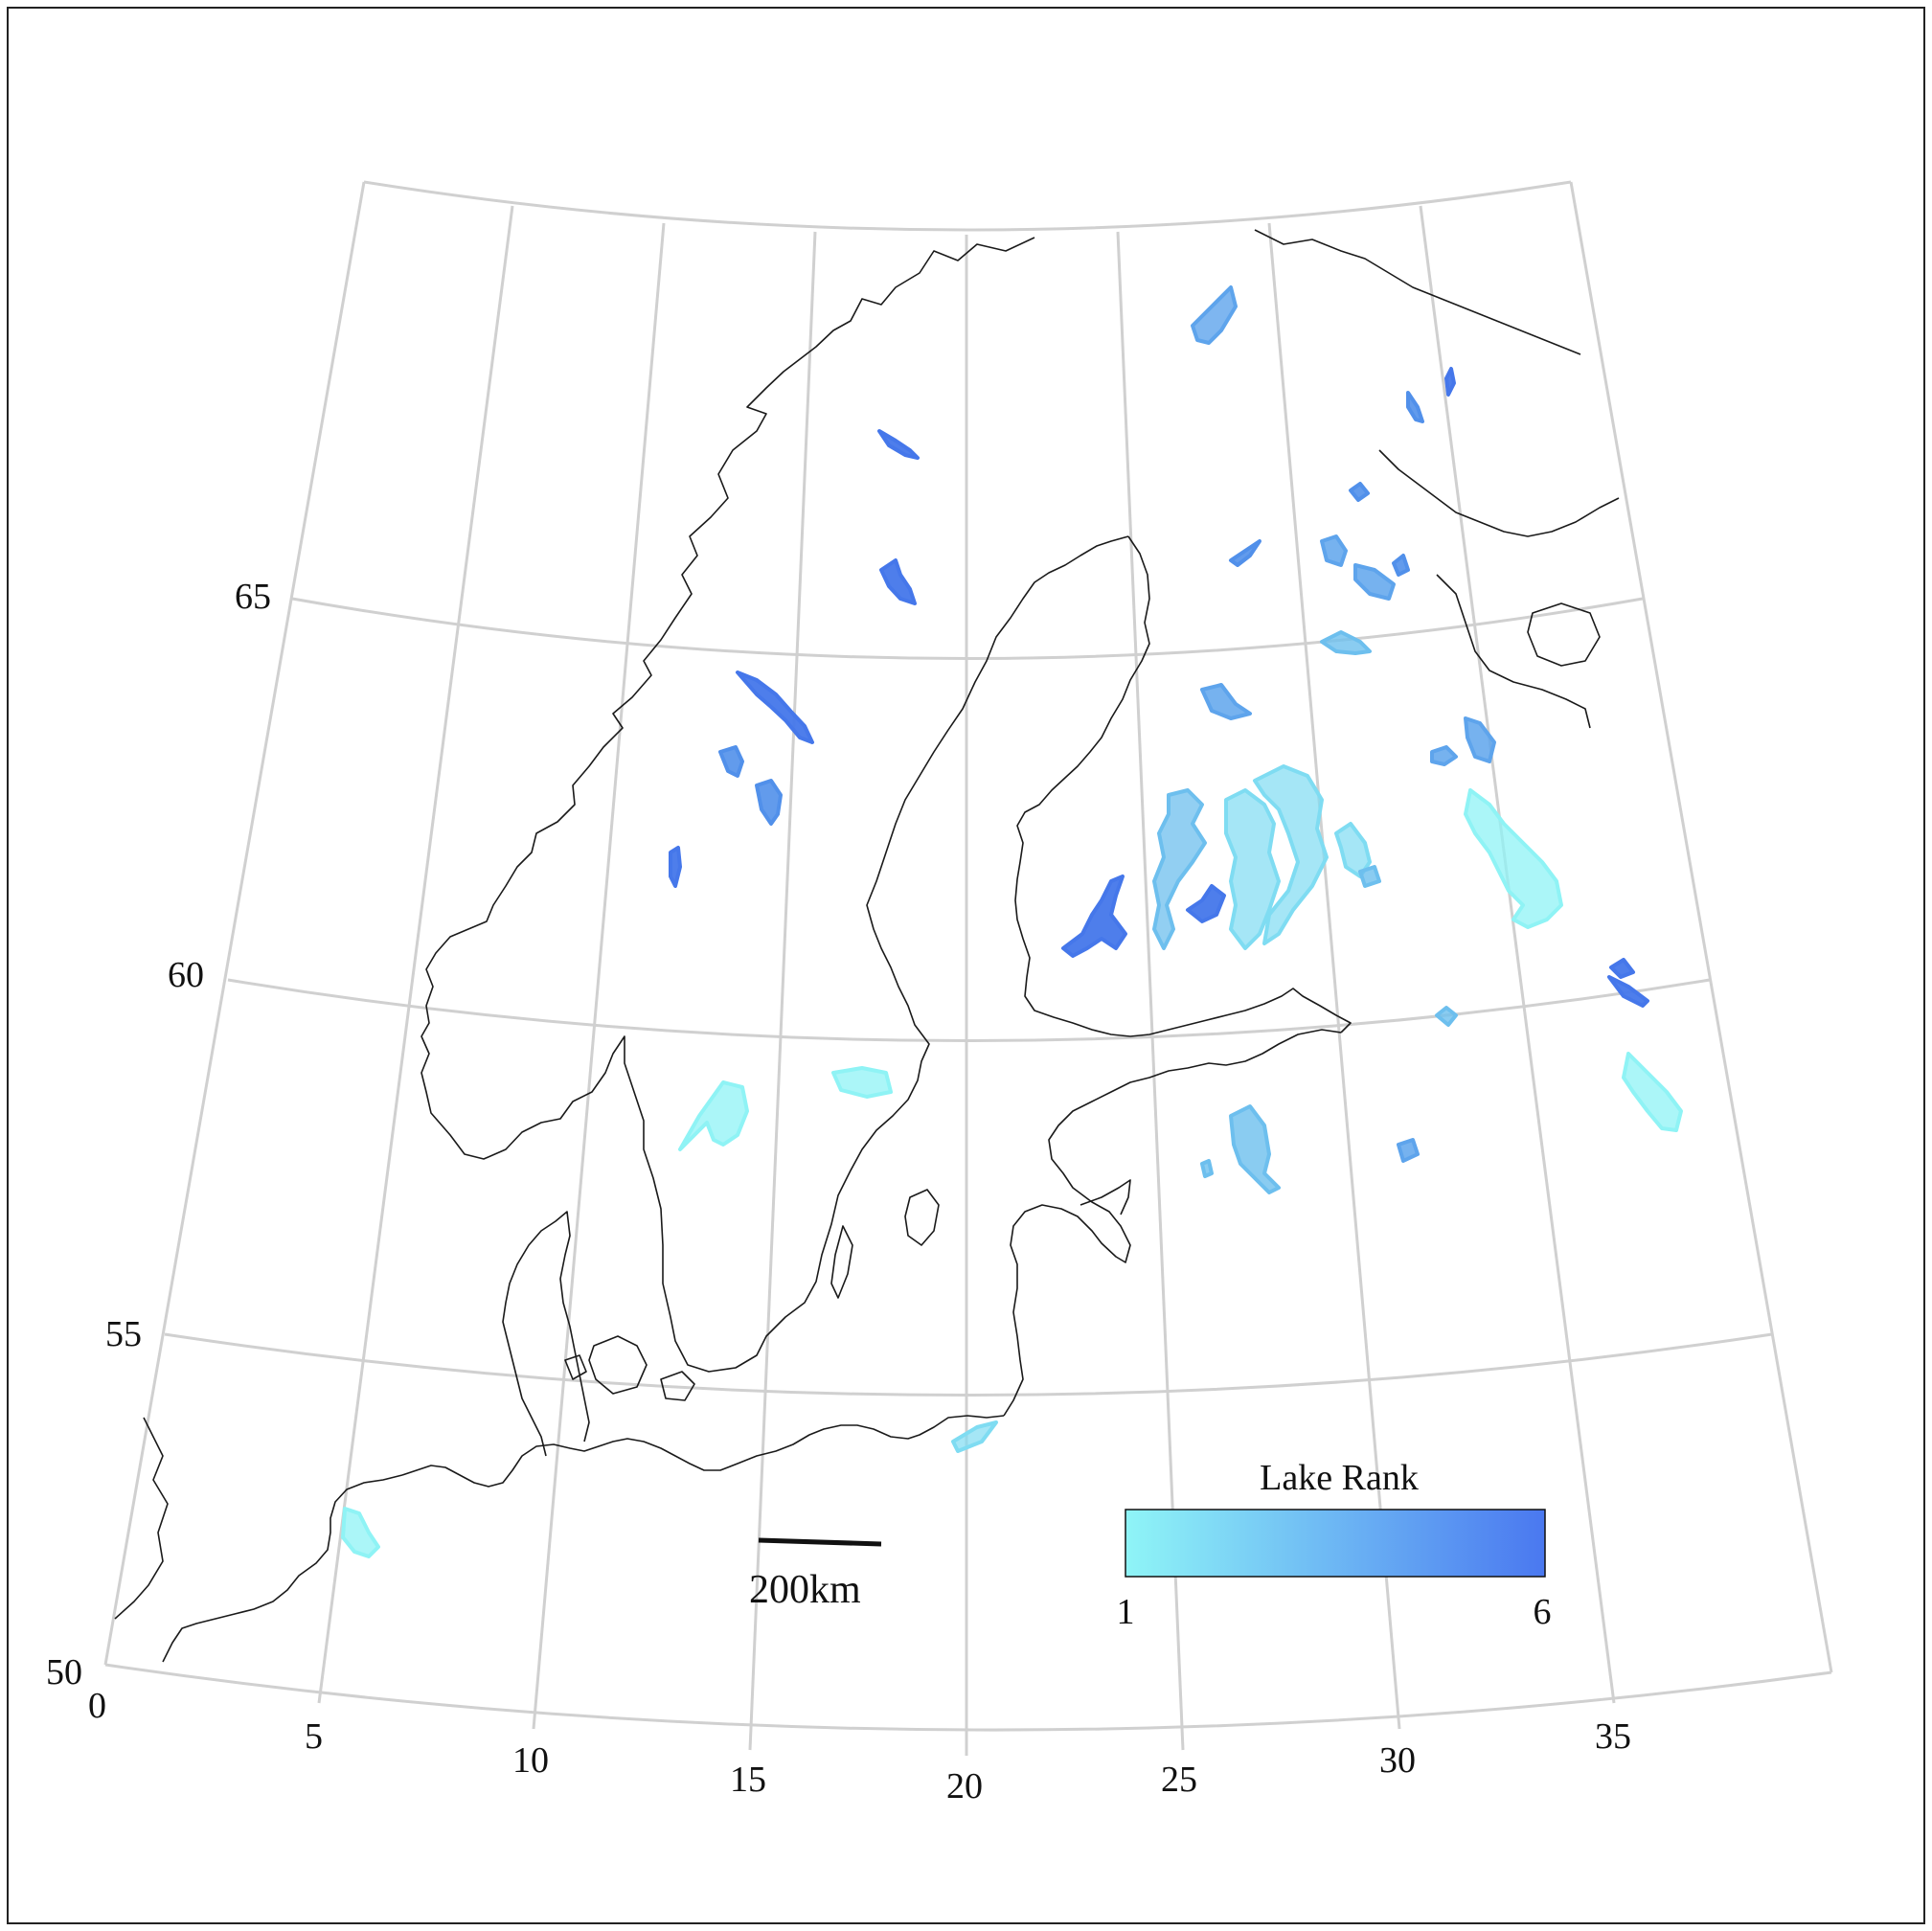  I want to click on legend-max-label: 6, so click(1543, 1612).